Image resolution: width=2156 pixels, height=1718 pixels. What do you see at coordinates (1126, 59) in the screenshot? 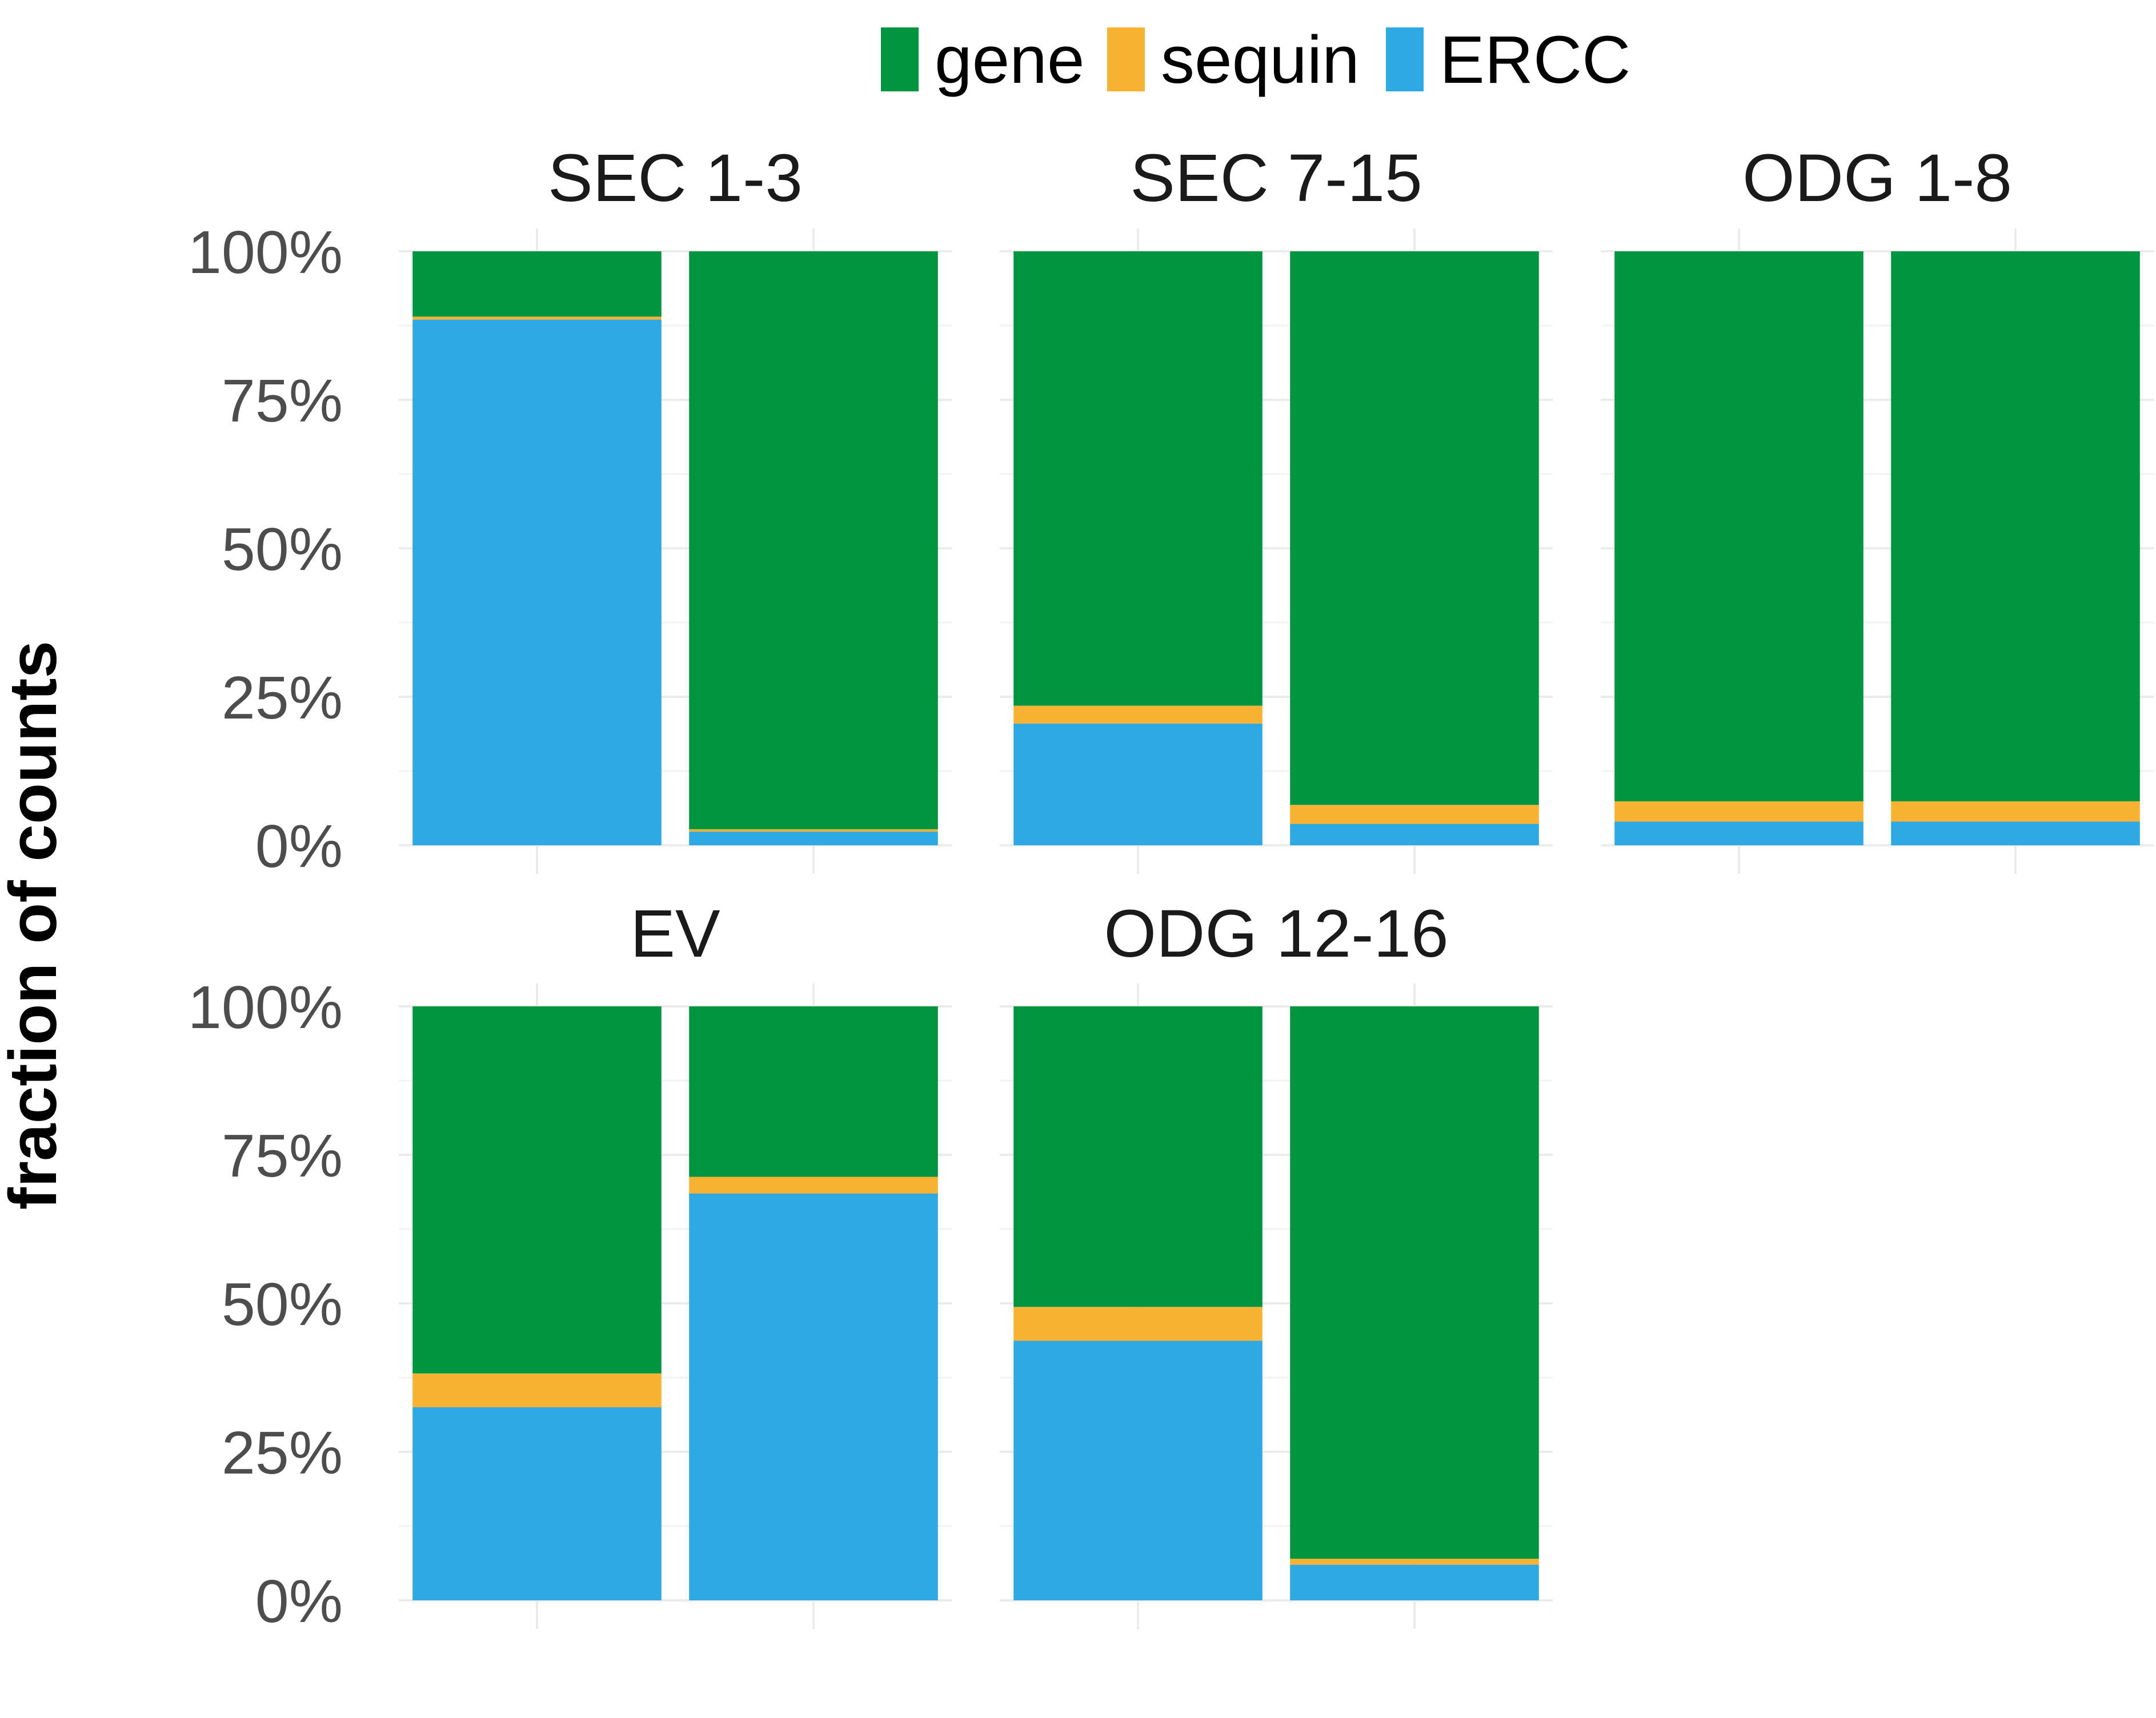
I see `legend-key-sequin` at bounding box center [1126, 59].